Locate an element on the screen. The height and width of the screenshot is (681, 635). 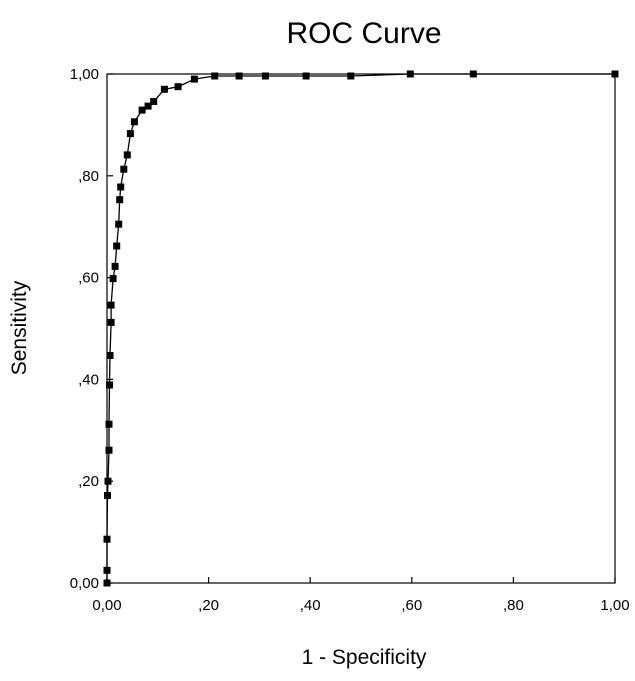
y-axis-ticks: 0,00 ,20 ,40 ,60 ,80 1,00 is located at coordinates (91, 329).